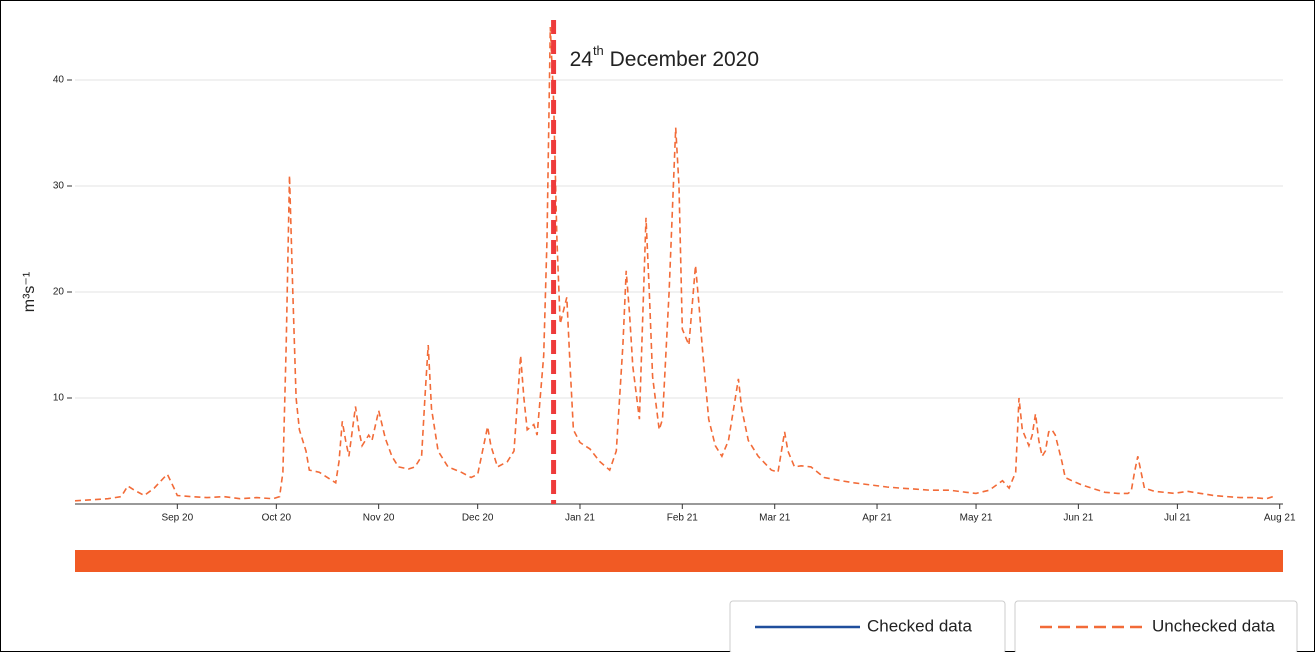 This screenshot has width=1315, height=652. I want to click on x-tick-label: Feb 21, so click(683, 518).